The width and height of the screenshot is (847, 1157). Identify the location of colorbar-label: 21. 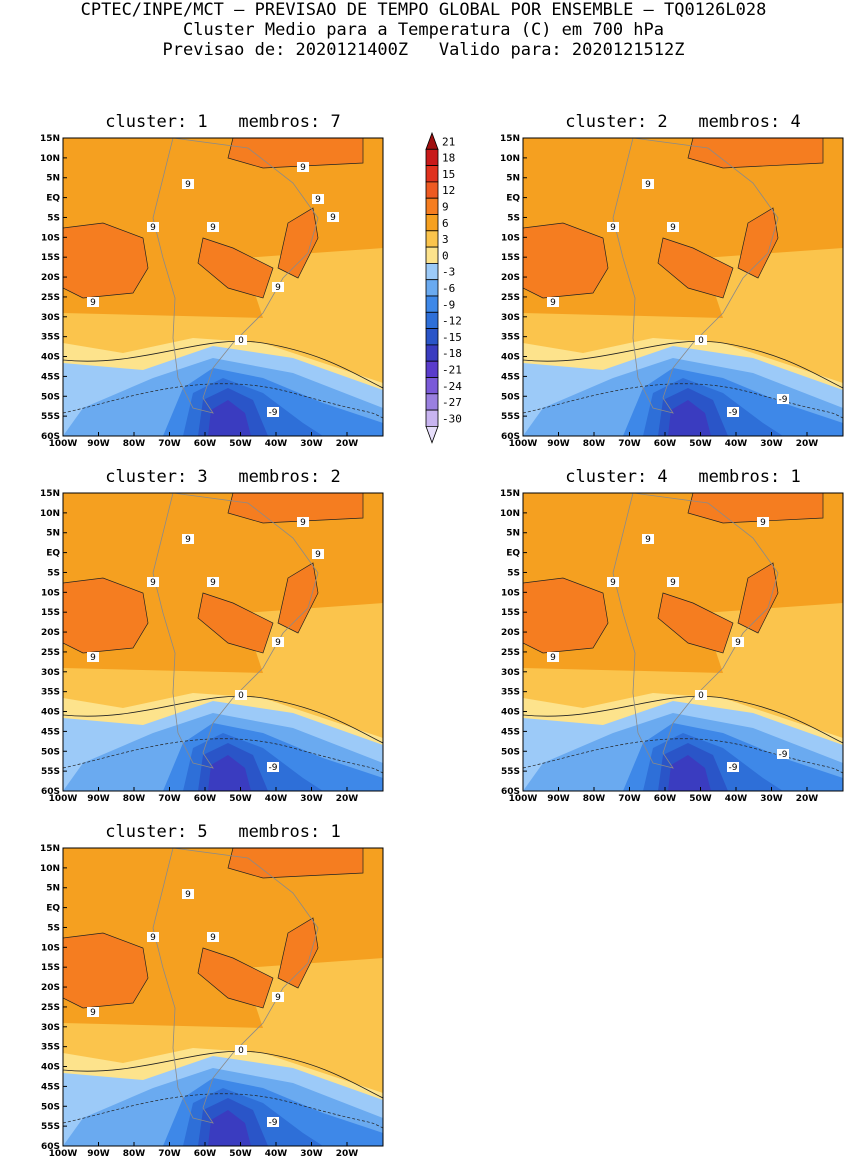
(448, 141).